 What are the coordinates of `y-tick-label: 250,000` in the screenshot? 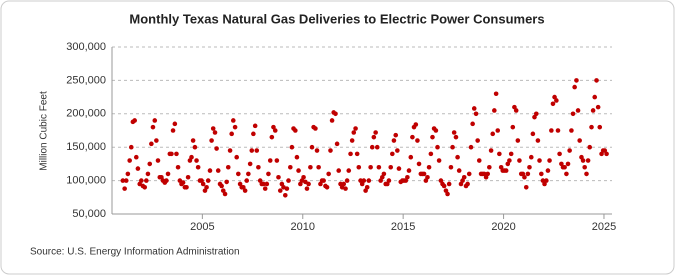 It's located at (86, 80).